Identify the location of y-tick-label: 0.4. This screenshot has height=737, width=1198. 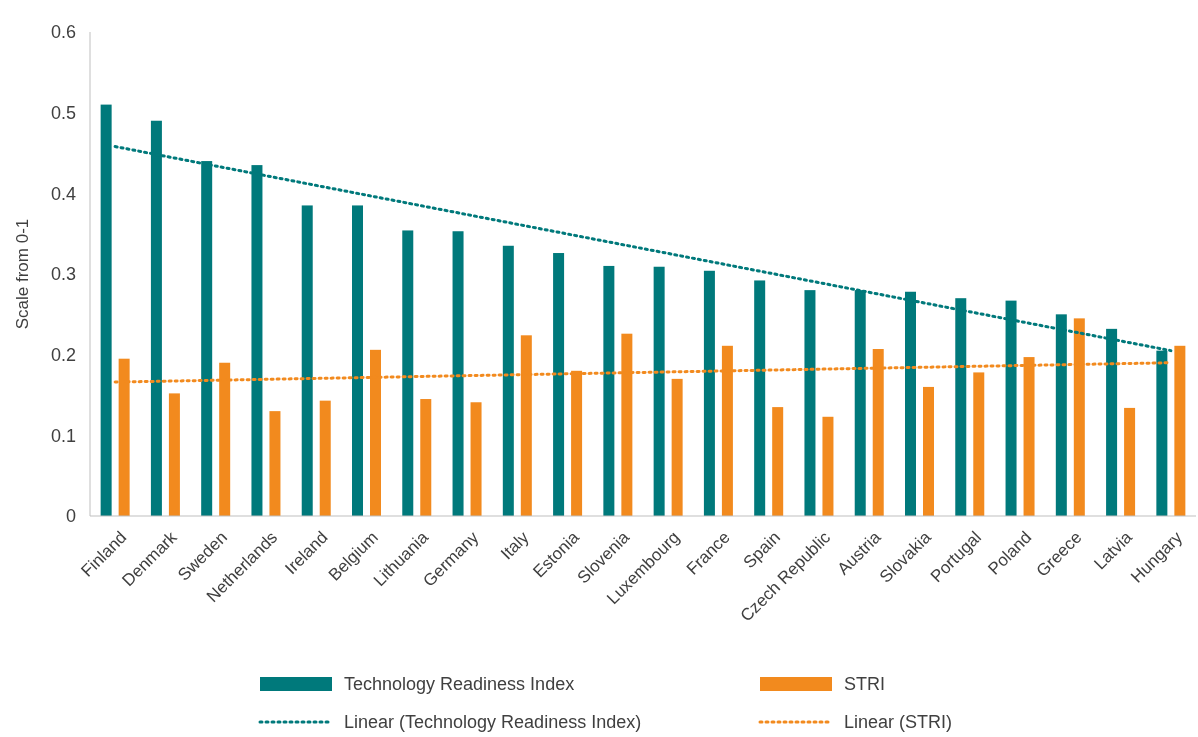
(63, 193).